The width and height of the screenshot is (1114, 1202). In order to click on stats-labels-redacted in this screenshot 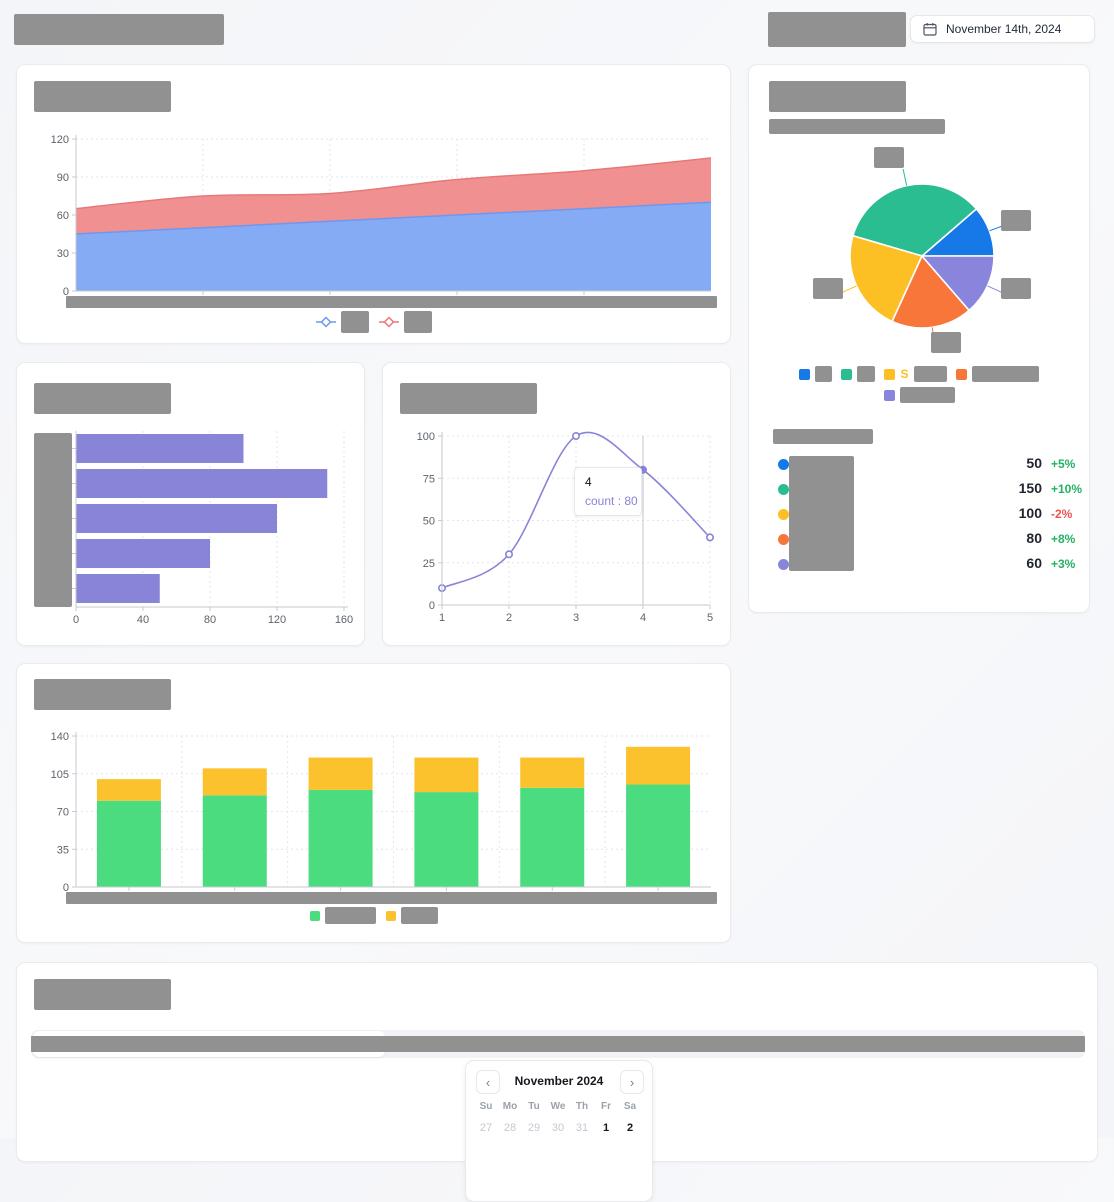, I will do `click(821, 513)`.